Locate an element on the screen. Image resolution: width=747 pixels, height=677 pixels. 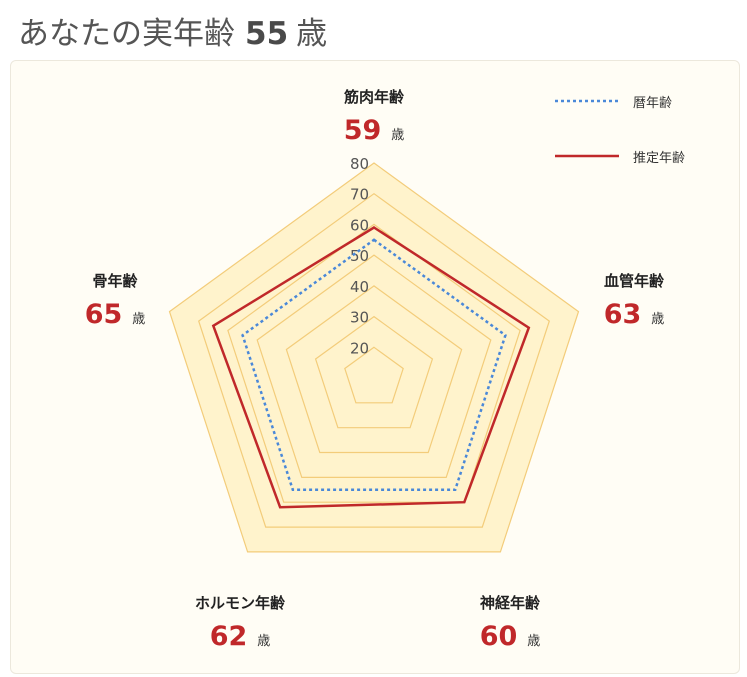
axis-value: 65 is located at coordinates (103, 314).